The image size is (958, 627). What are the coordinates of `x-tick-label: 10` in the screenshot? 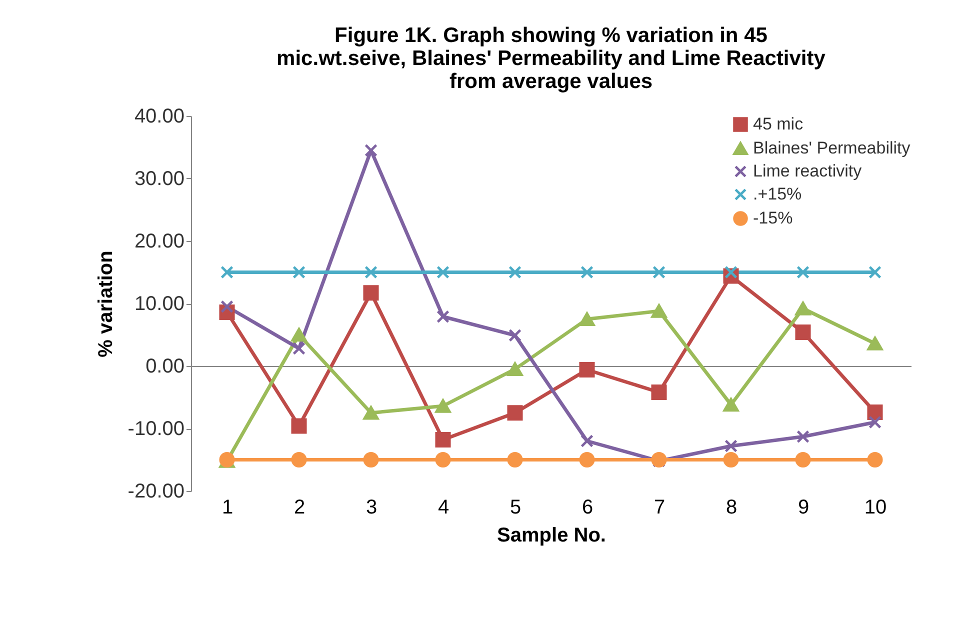 It's located at (875, 507).